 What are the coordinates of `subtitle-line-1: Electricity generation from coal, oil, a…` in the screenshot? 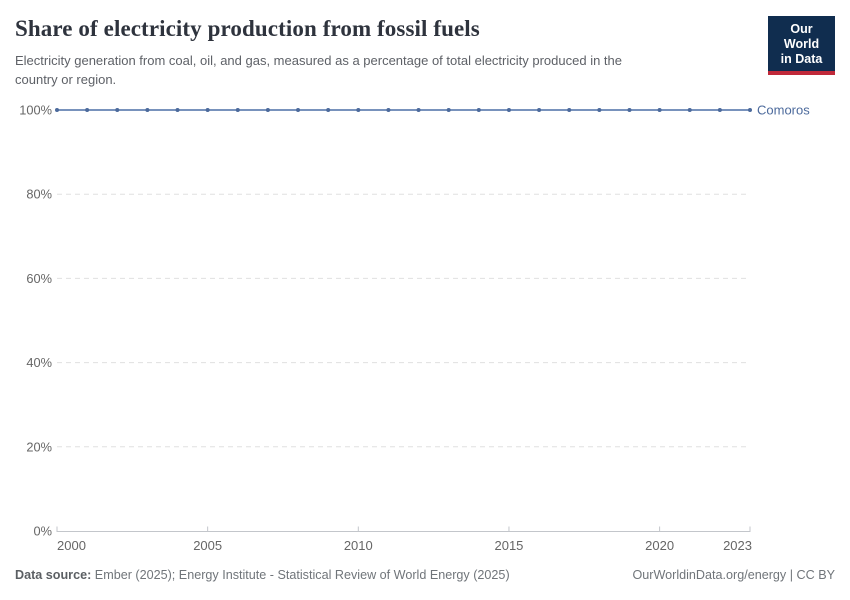 It's located at (318, 60).